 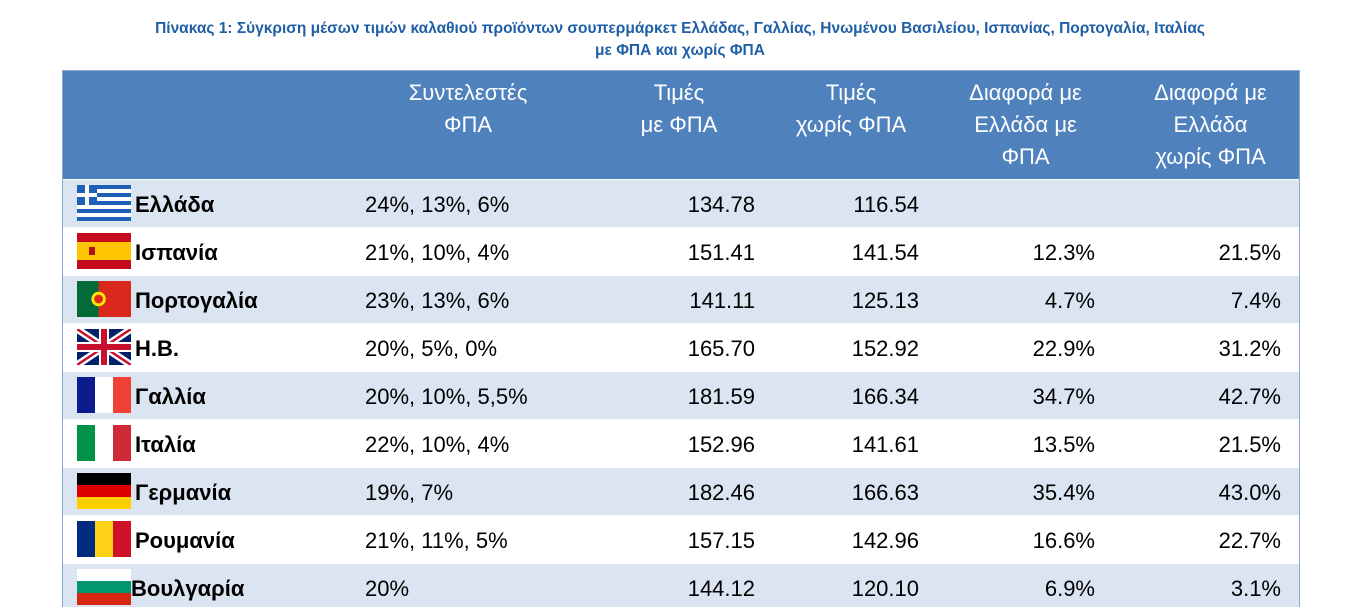 I want to click on portugal-flag-icon, so click(x=104, y=299).